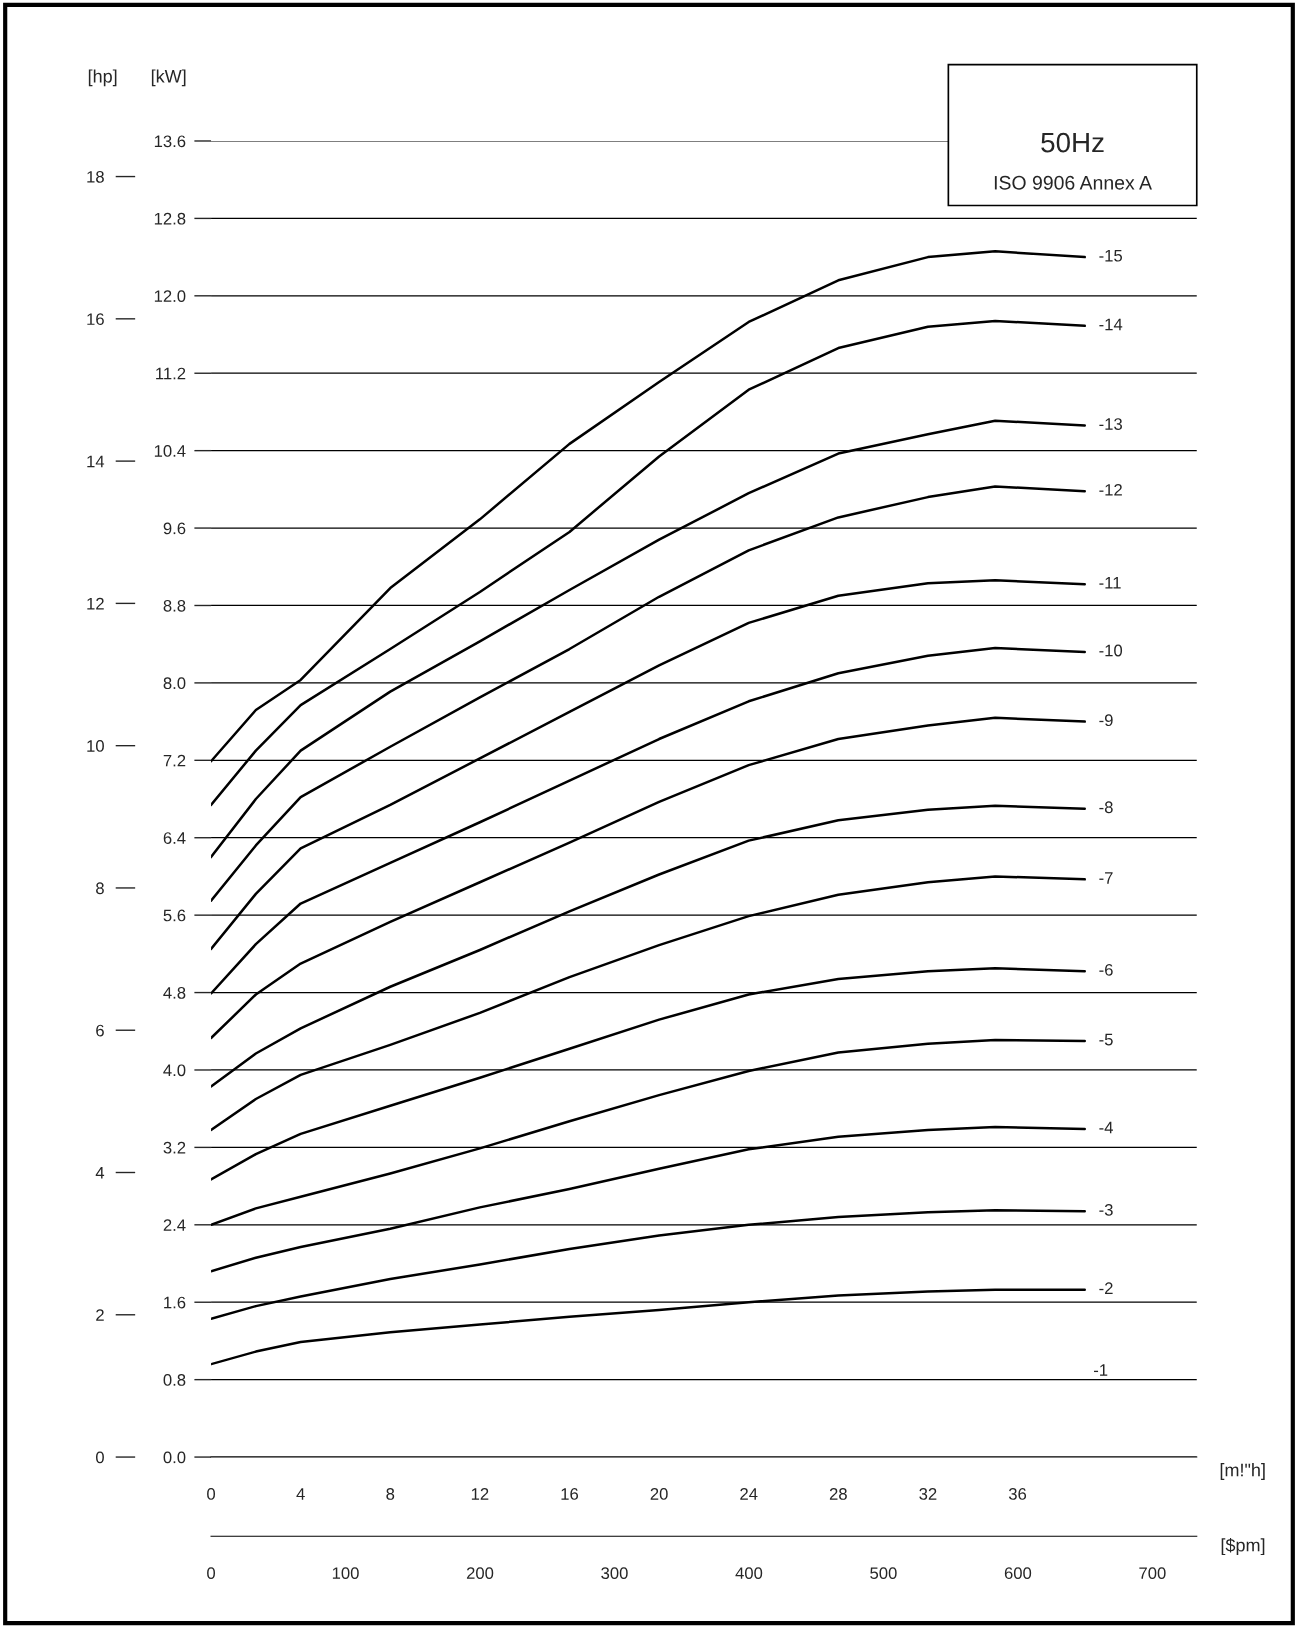  What do you see at coordinates (928, 1494) in the screenshot?
I see `x-tick-label: 32` at bounding box center [928, 1494].